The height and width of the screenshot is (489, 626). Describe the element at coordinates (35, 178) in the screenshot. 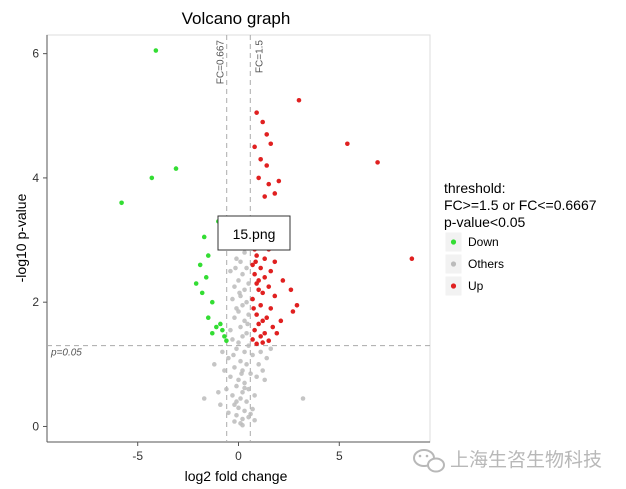

I see `y-tick-label: 4` at that location.